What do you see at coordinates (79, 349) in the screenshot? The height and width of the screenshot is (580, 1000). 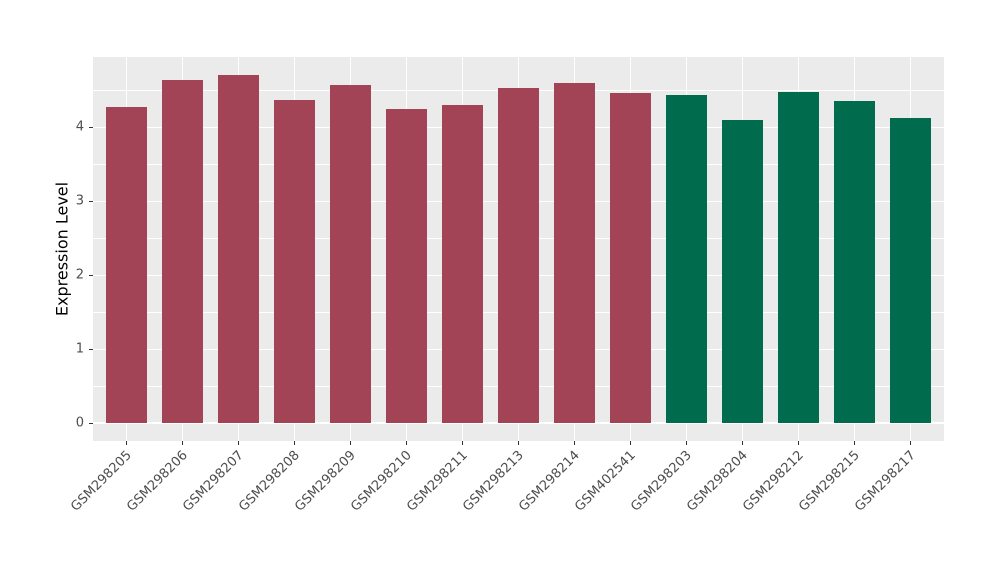 I see `y-tick-label: 1` at bounding box center [79, 349].